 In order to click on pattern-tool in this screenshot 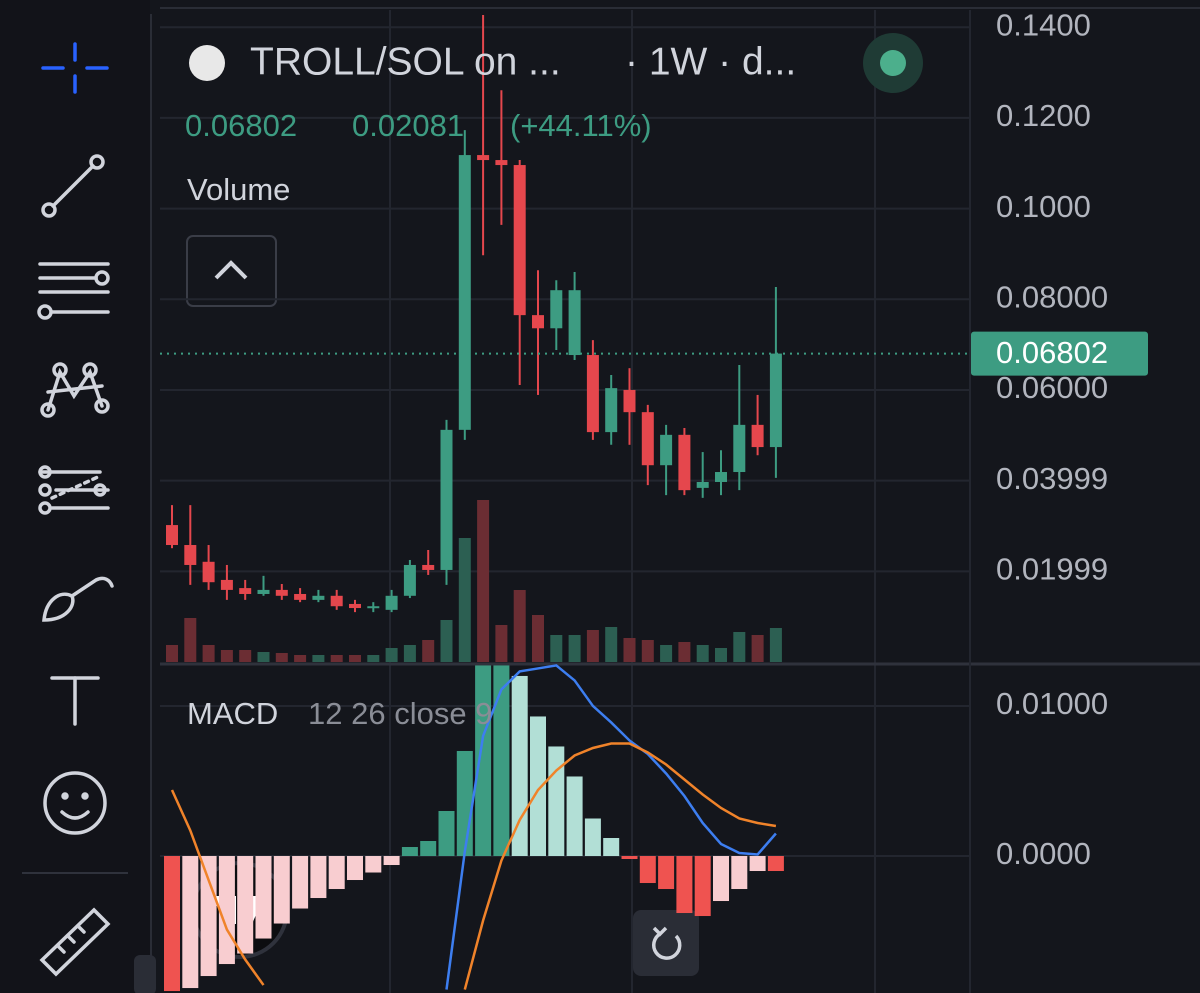, I will do `click(75, 390)`.